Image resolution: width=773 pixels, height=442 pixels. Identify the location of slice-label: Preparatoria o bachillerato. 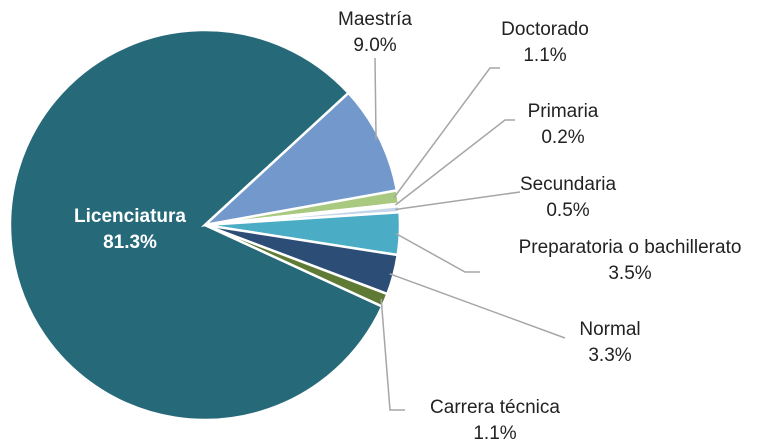
(630, 247).